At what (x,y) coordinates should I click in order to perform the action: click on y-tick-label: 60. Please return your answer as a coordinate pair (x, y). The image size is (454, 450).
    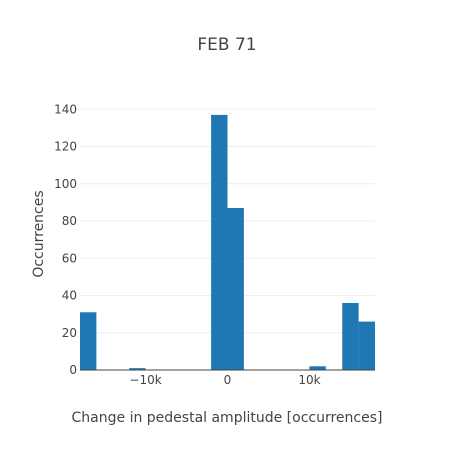
    Looking at the image, I should click on (69, 258).